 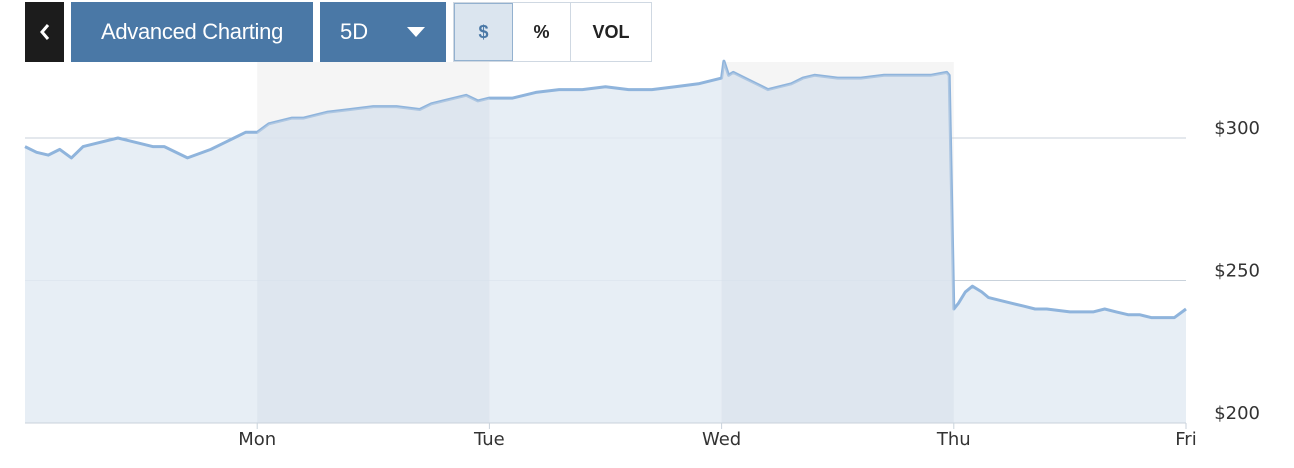 I want to click on back-button, so click(x=44, y=32).